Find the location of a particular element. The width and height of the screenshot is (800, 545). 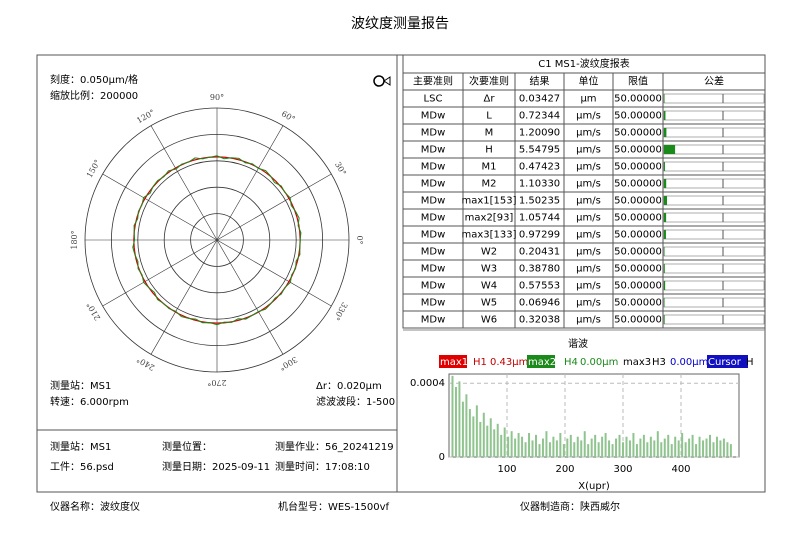

table-cell: 0.03427 is located at coordinates (539, 99).